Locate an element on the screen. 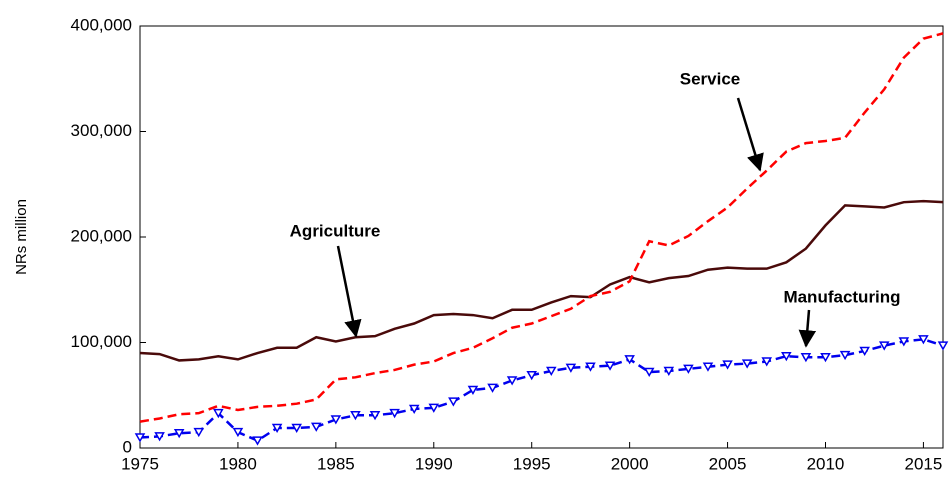  x-tick-label: 1980 is located at coordinates (238, 463).